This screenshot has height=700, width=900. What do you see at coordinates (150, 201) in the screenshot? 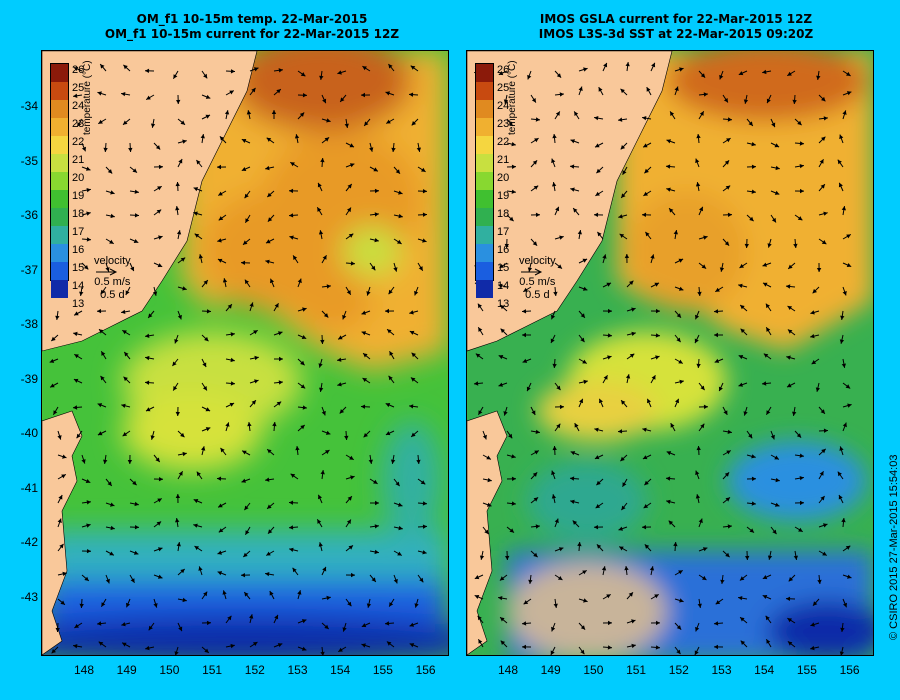
I see `mainland-coast` at bounding box center [150, 201].